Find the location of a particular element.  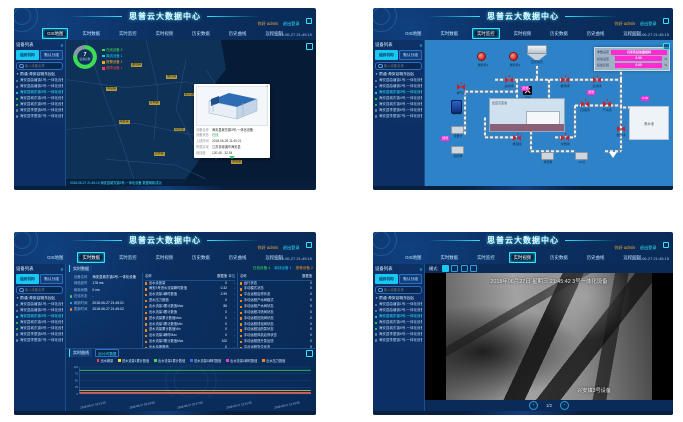

table-row: 手动远程提升泵反馈 0 is located at coordinates (276, 342).